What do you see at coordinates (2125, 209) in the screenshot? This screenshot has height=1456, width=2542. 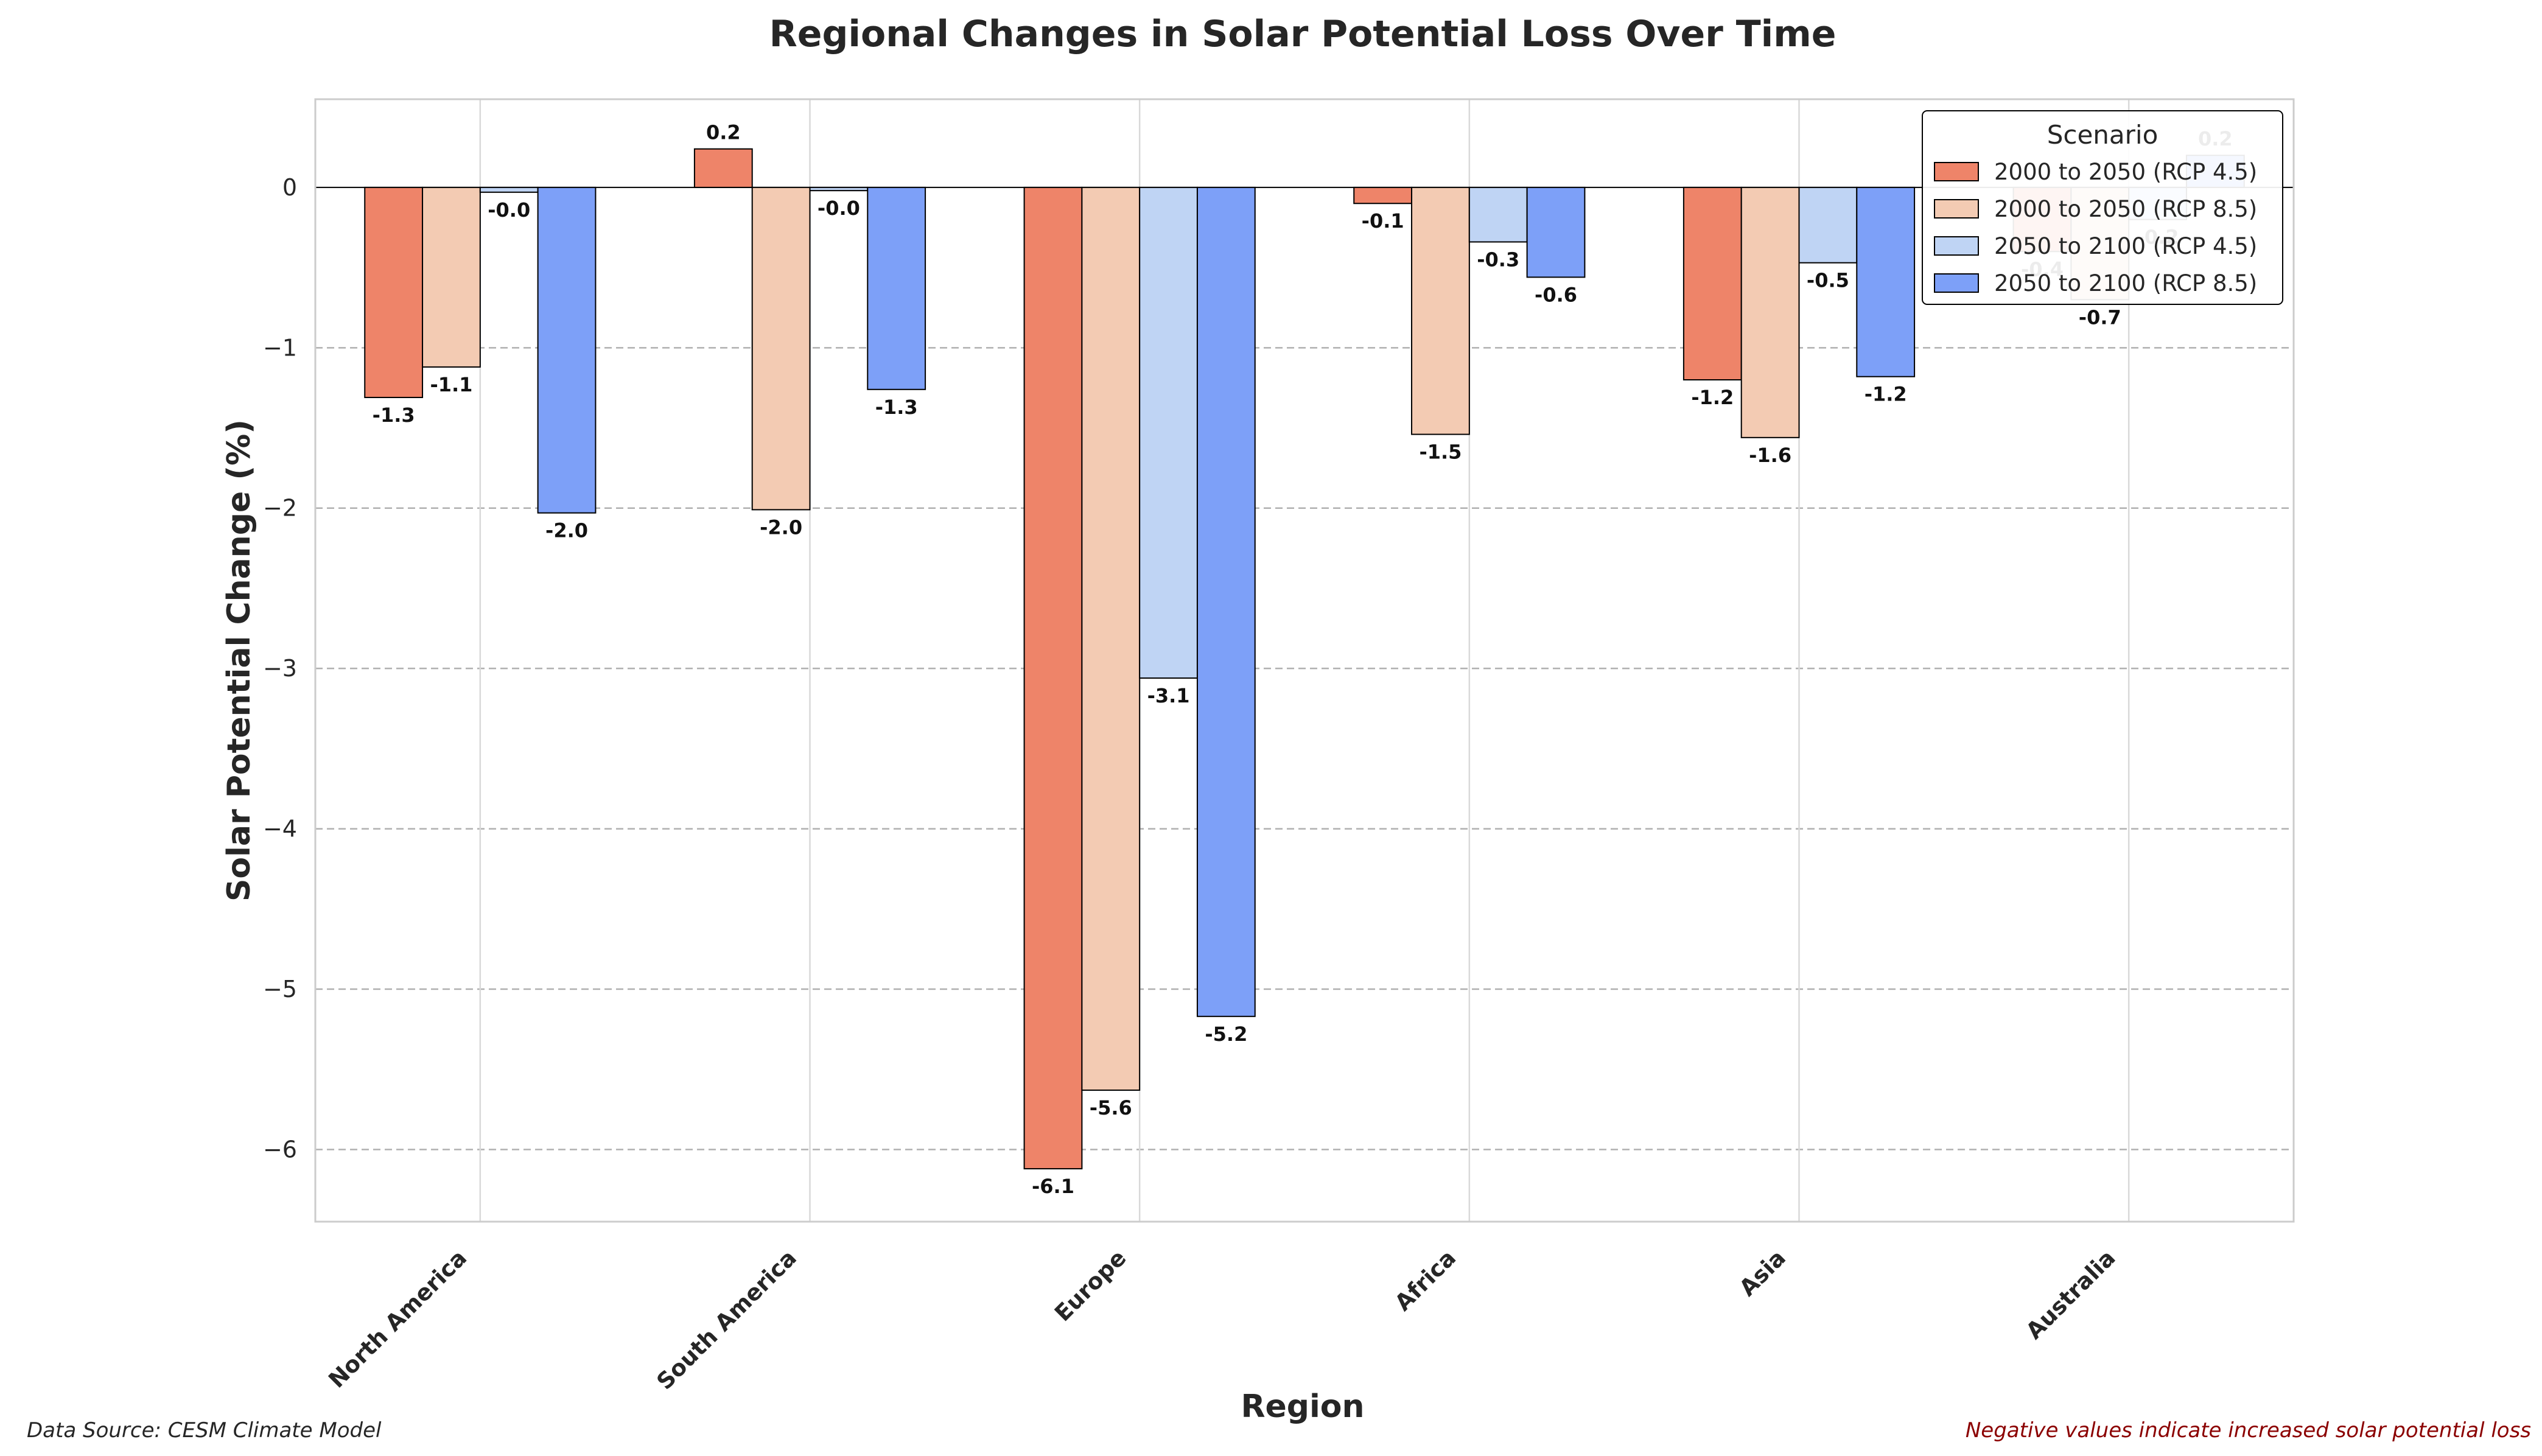 I see `legend-entry: 2000 to 2050 (RCP 8.5)` at bounding box center [2125, 209].